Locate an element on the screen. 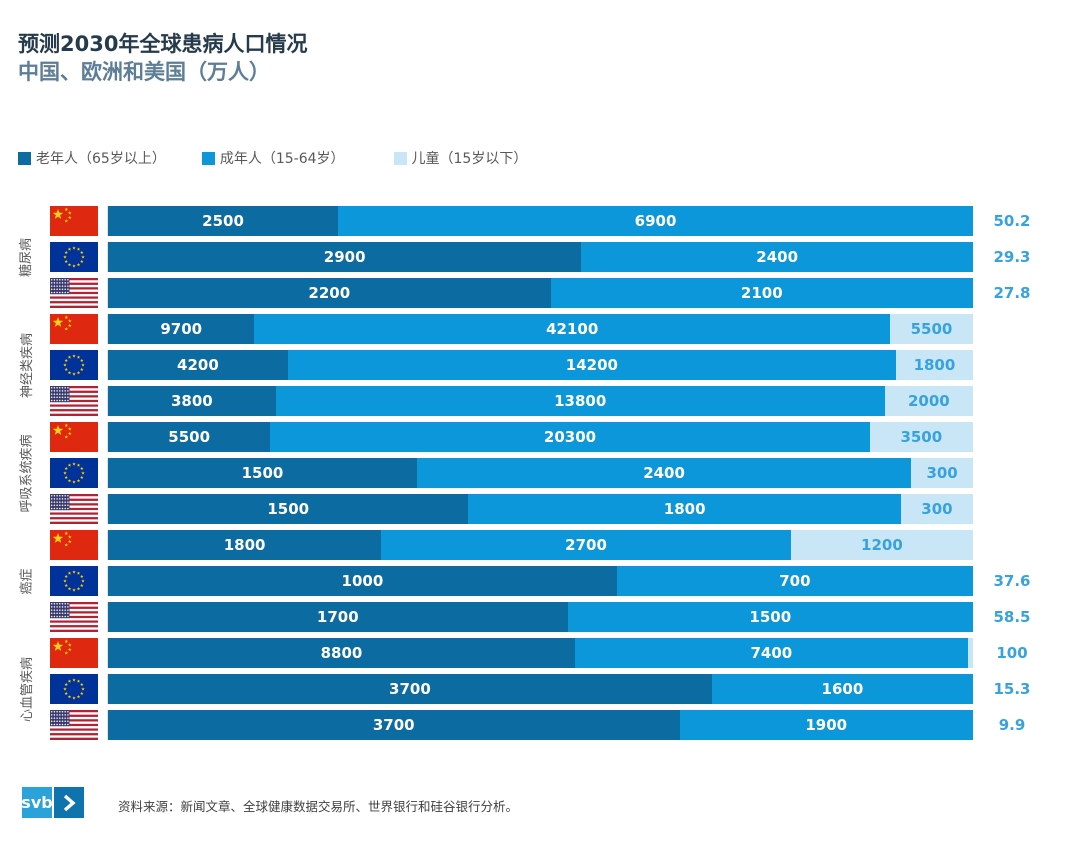 The image size is (1080, 856). segment-children: 5500 is located at coordinates (931, 329).